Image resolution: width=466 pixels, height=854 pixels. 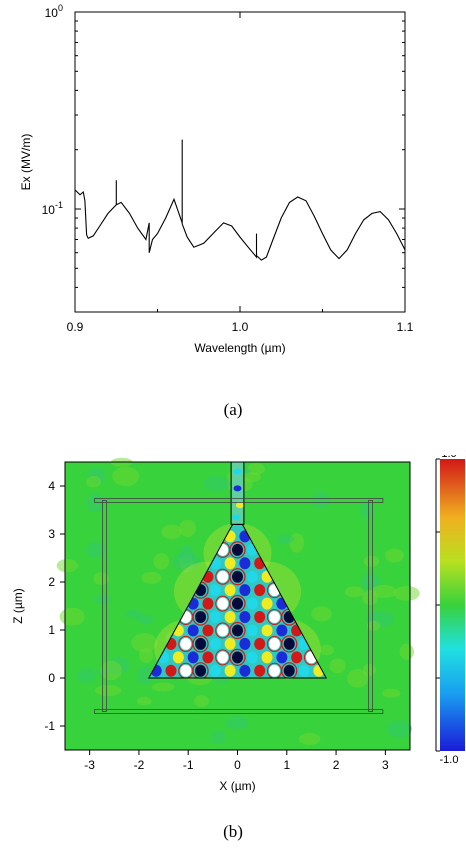 I want to click on colorbar-max-label: 1.0, so click(x=448, y=457).